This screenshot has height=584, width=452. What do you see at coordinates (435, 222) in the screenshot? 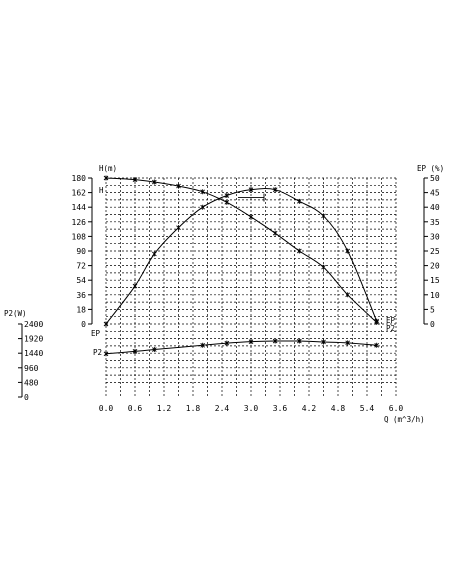
I see `ep-tick-label: 35` at bounding box center [435, 222].